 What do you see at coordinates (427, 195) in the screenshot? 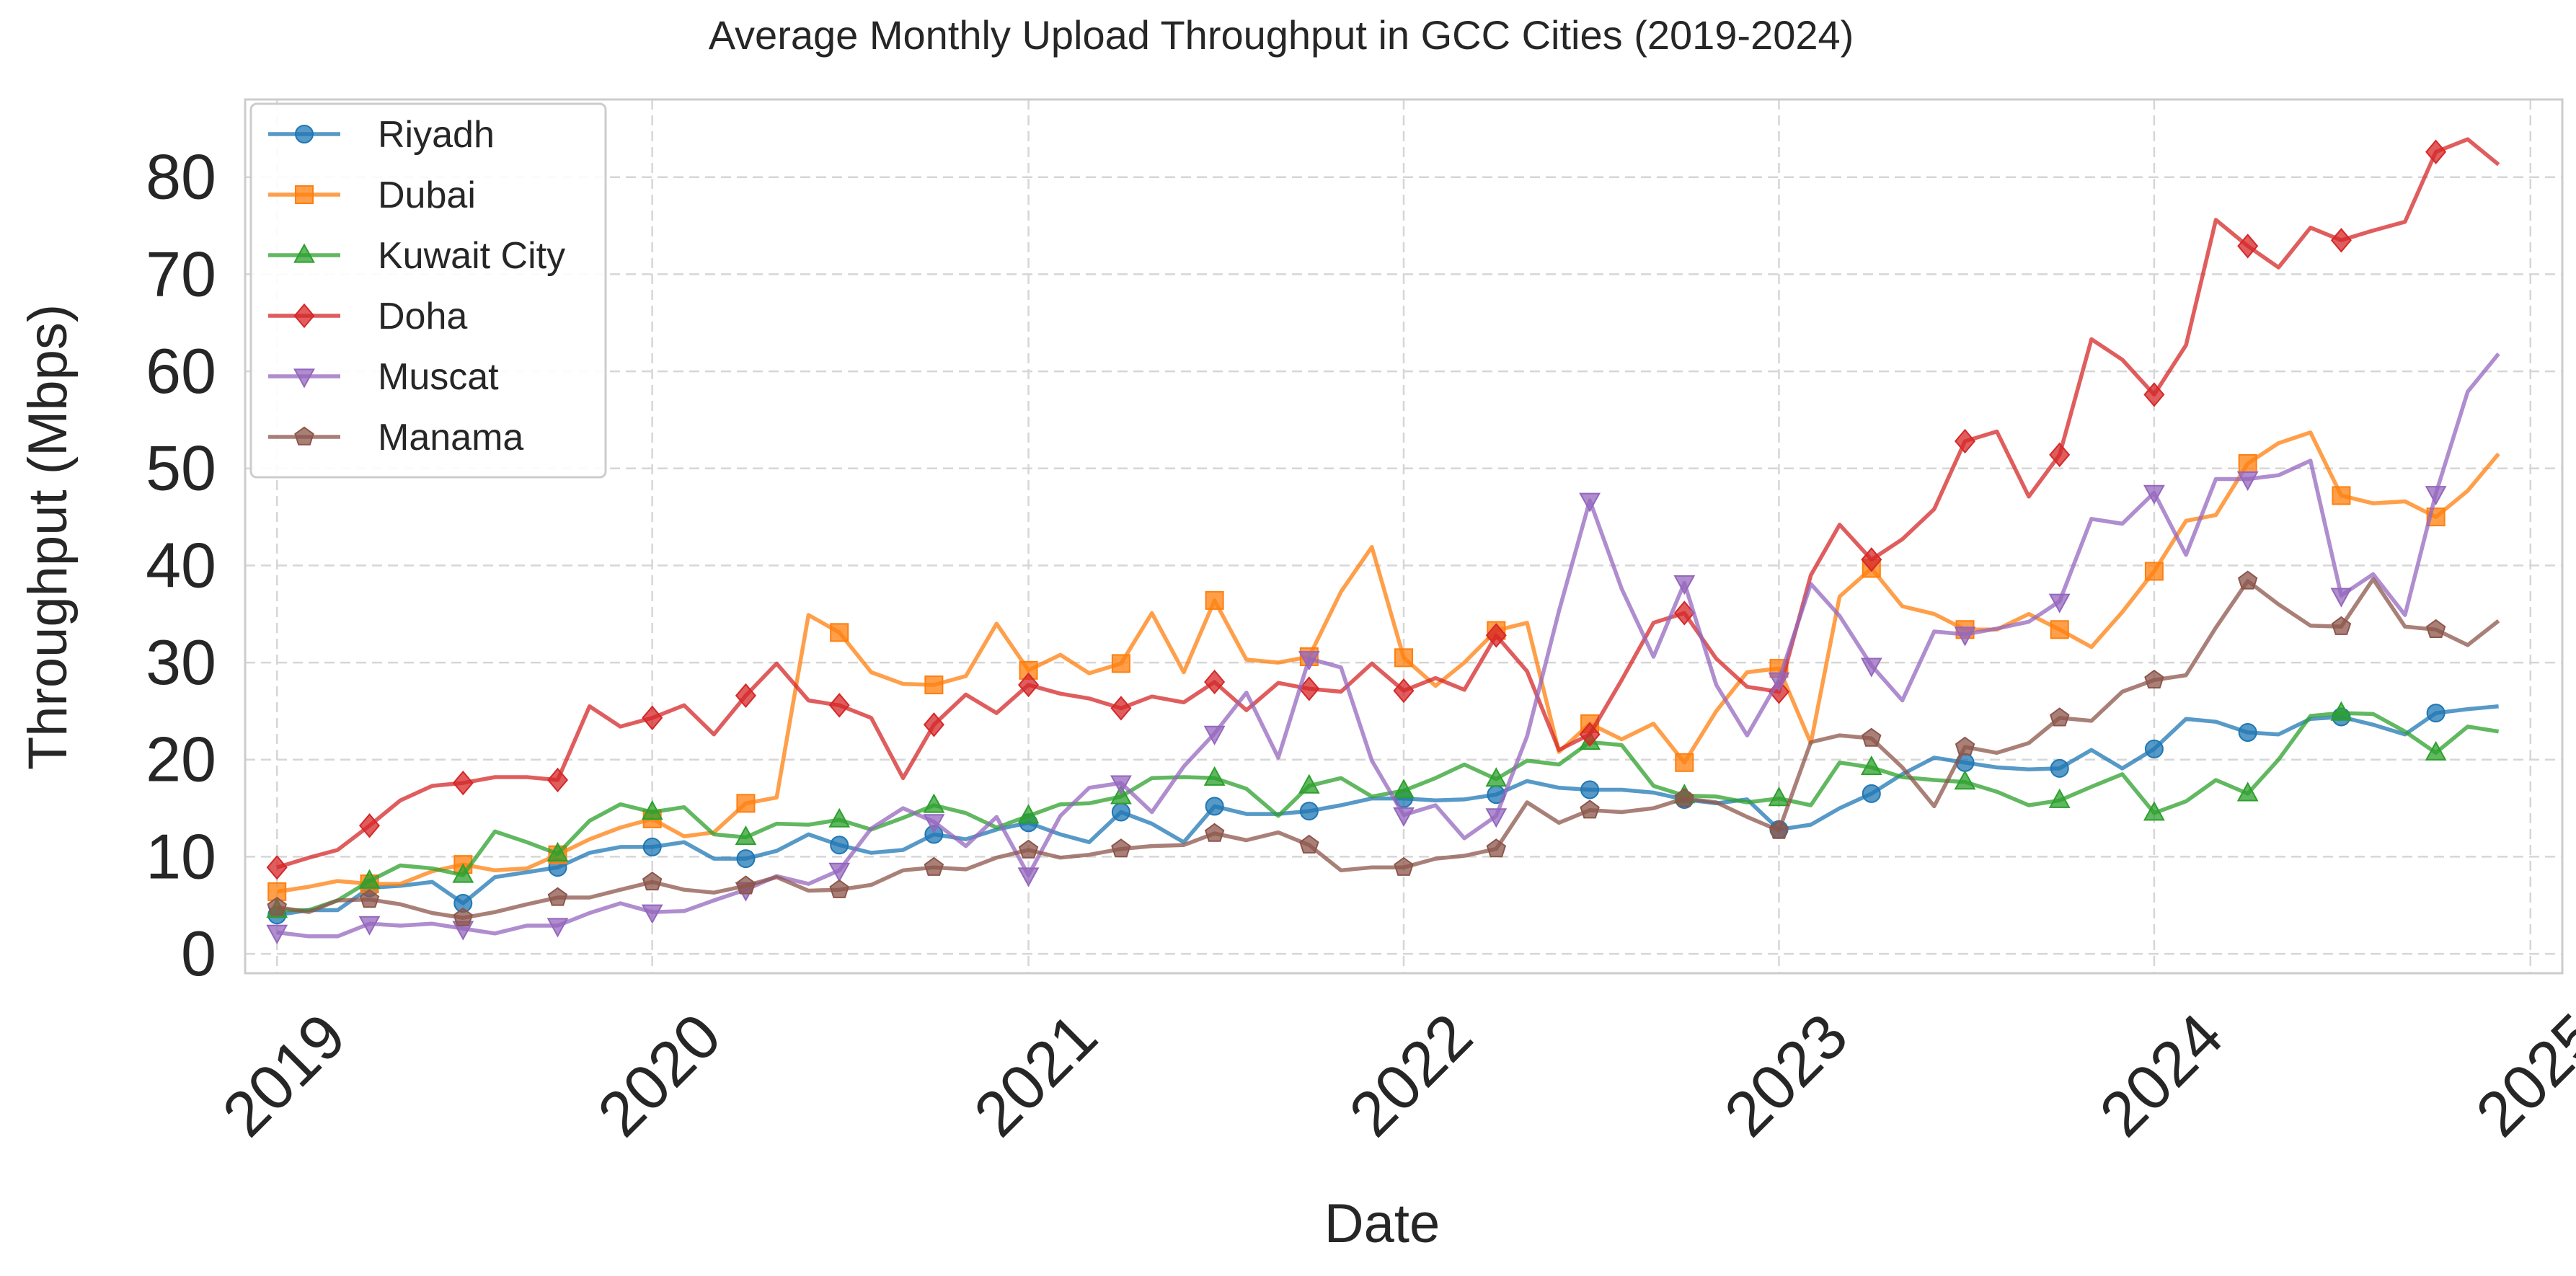
I see `legend-label-dubai: Dubai` at bounding box center [427, 195].